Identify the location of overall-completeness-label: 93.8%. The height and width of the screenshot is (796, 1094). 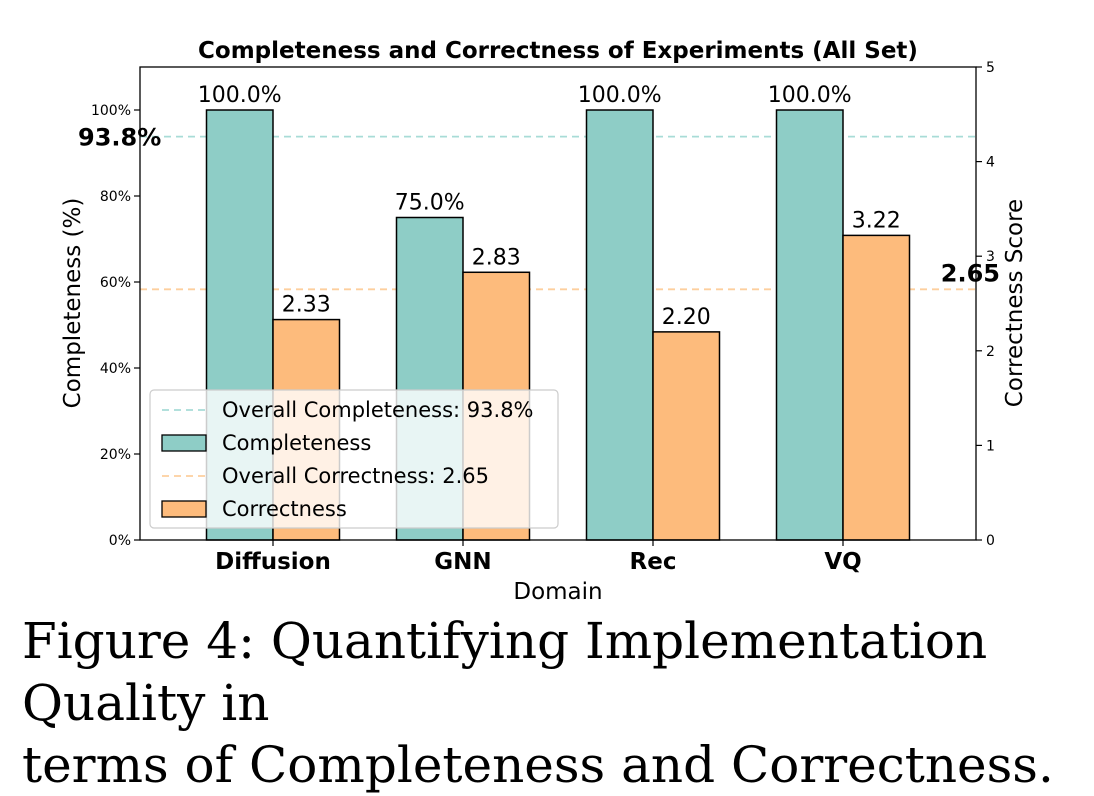
(119, 138).